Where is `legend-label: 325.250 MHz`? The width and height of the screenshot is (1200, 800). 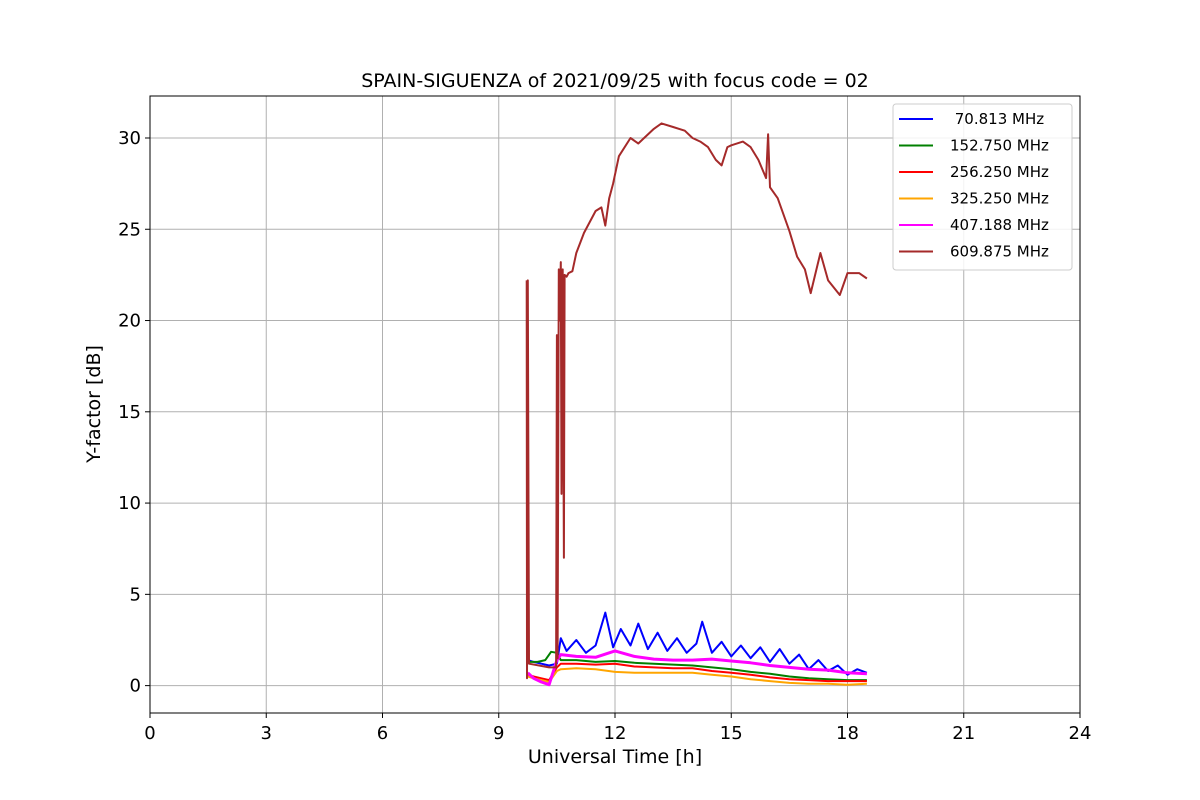
legend-label: 325.250 MHz is located at coordinates (999, 199).